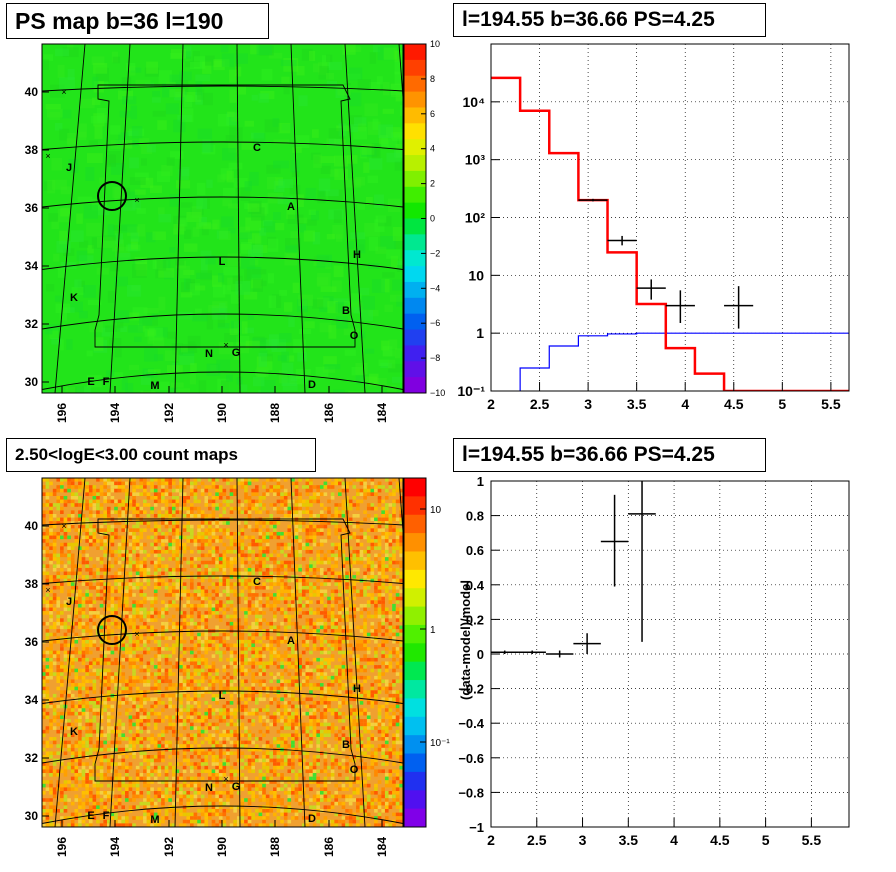 The height and width of the screenshot is (872, 896). What do you see at coordinates (432, 149) in the screenshot?
I see `palette-tick-label: 4` at bounding box center [432, 149].